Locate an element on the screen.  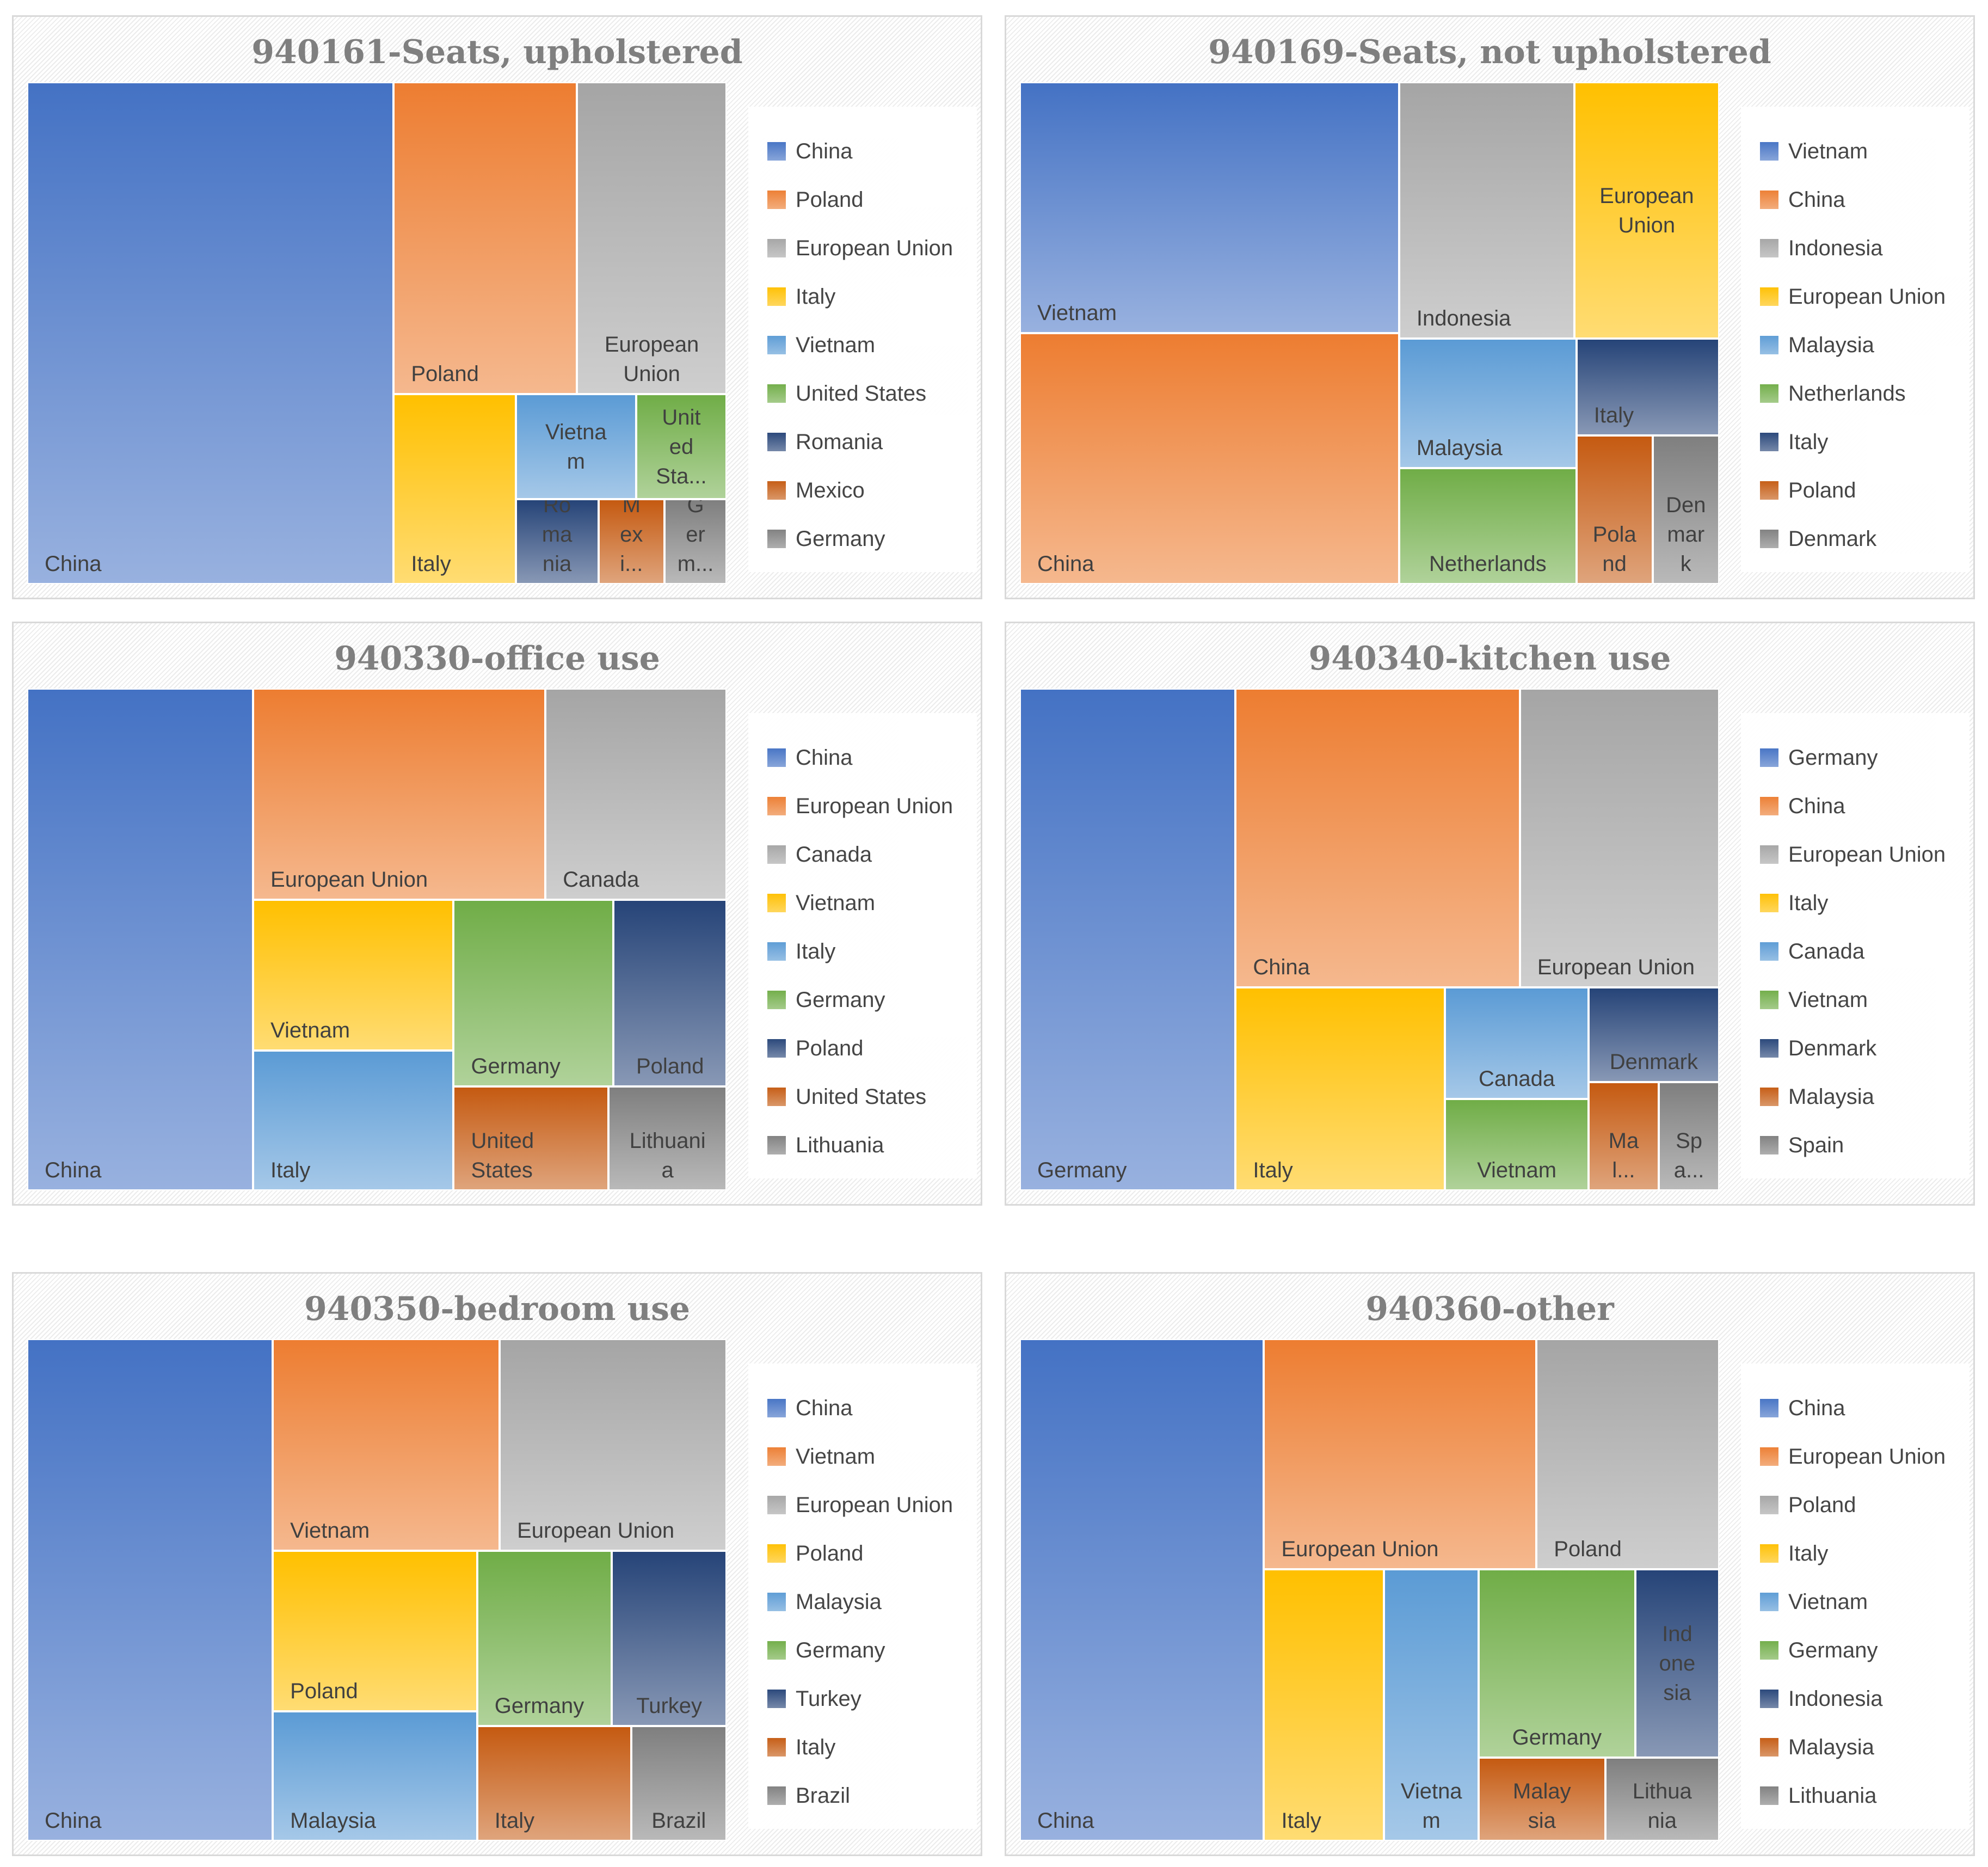
tile-label: Malaysia is located at coordinates (333, 1821).